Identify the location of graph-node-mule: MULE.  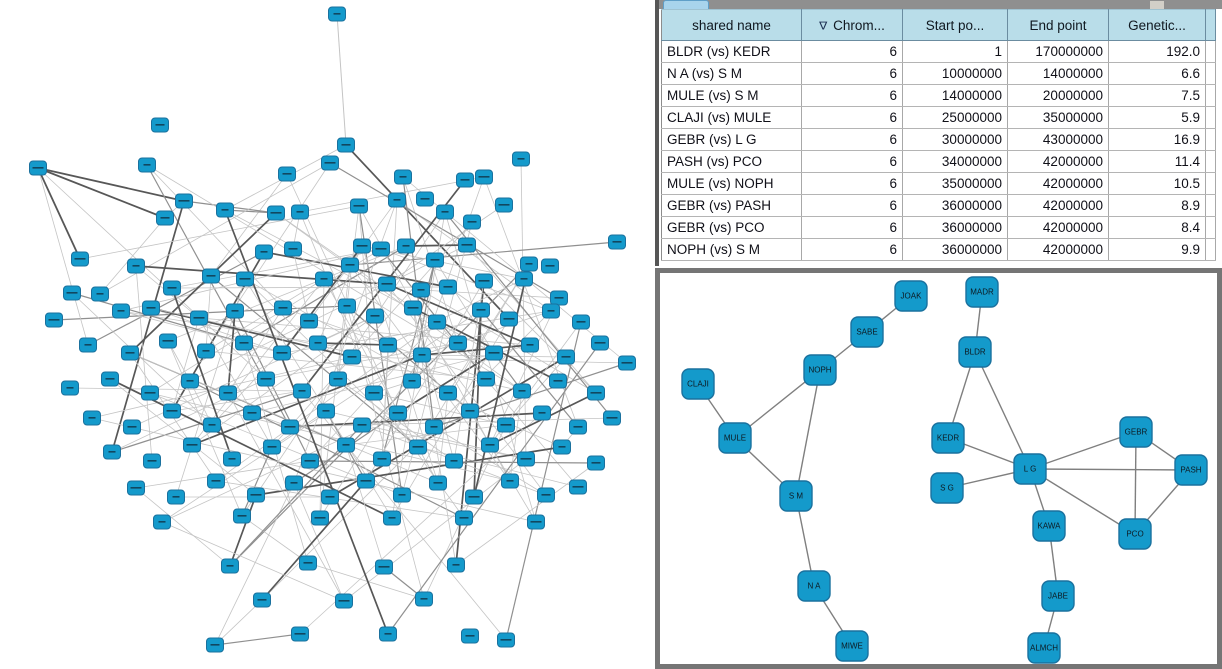
(735, 438).